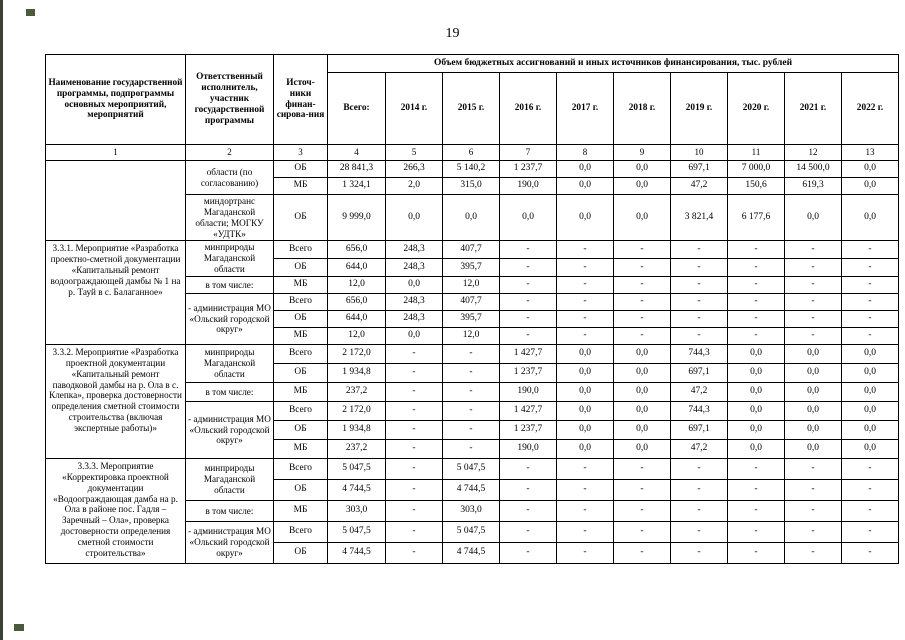  Describe the element at coordinates (471, 152) in the screenshot. I see `column-number-cell: 6` at that location.